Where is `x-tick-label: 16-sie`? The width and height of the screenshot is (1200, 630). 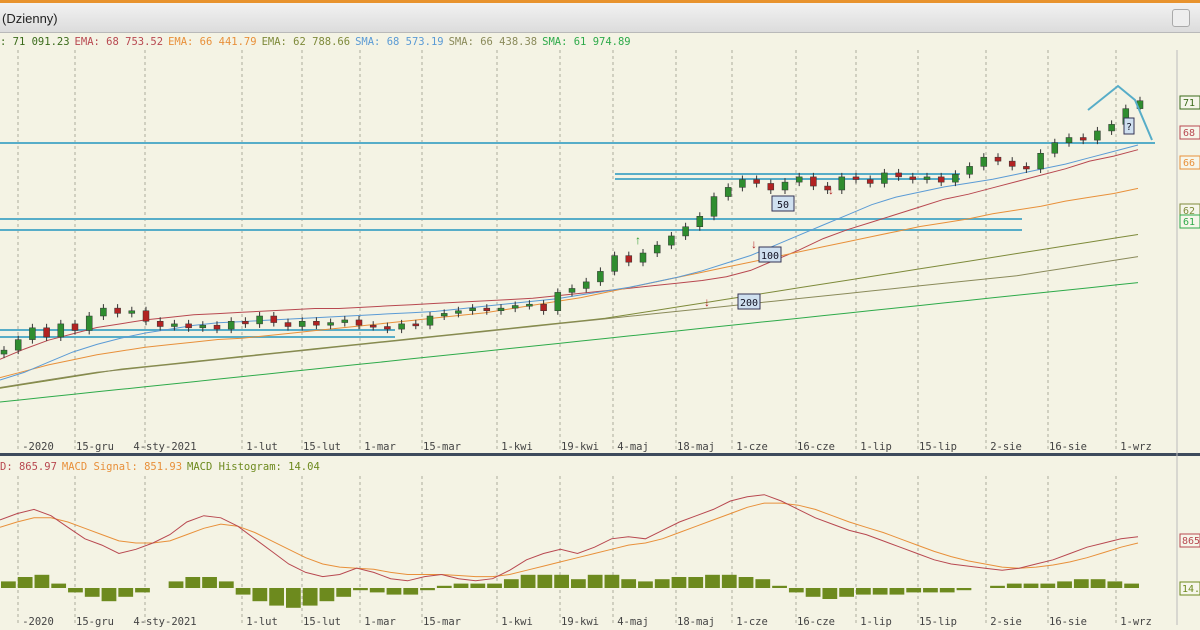 x-tick-label: 16-sie is located at coordinates (1068, 447).